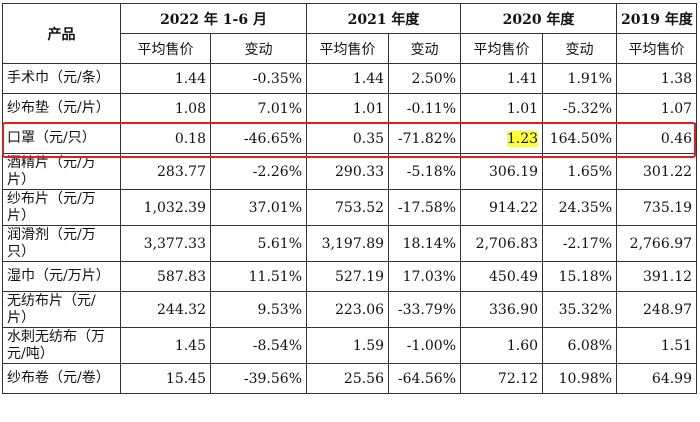 This screenshot has height=422, width=700. What do you see at coordinates (165, 108) in the screenshot?
I see `cell: 1.08` at bounding box center [165, 108].